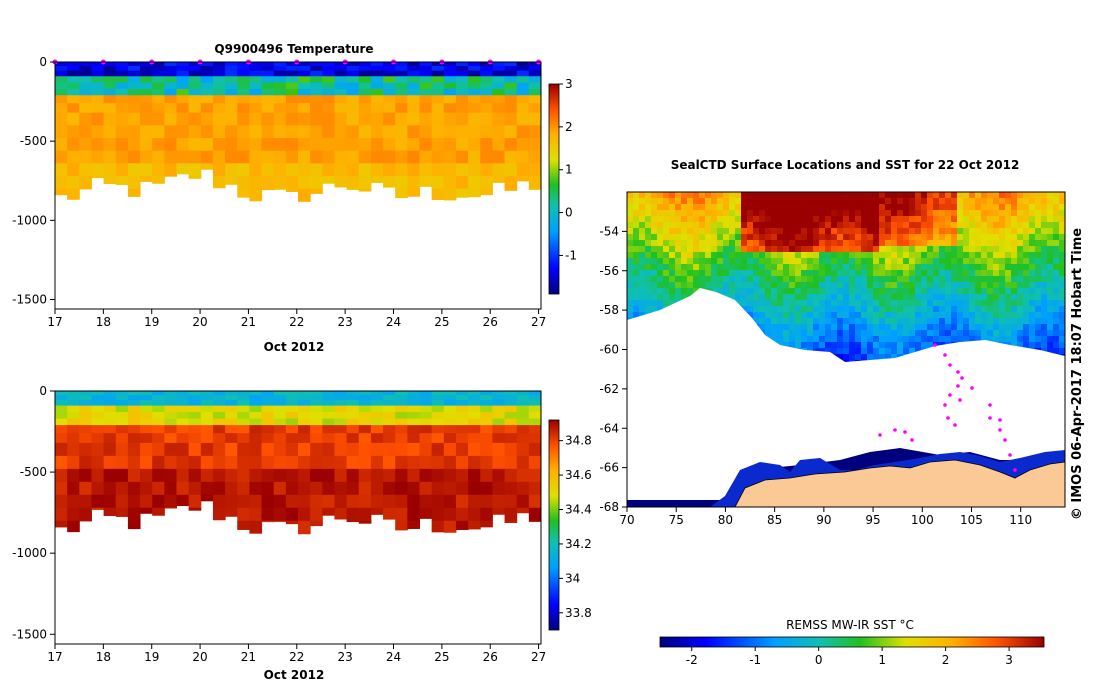 This screenshot has width=1099, height=700. I want to click on temperature-x-axis: 17 18 19 20 21 22 23 24 25 26 27, so click(296, 319).